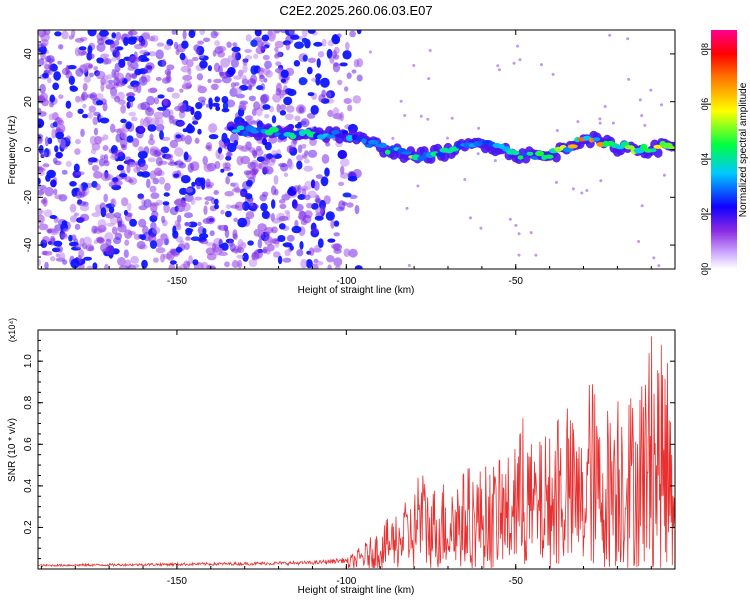  I want to click on colorbar-tick-label: 0.0, so click(705, 269).